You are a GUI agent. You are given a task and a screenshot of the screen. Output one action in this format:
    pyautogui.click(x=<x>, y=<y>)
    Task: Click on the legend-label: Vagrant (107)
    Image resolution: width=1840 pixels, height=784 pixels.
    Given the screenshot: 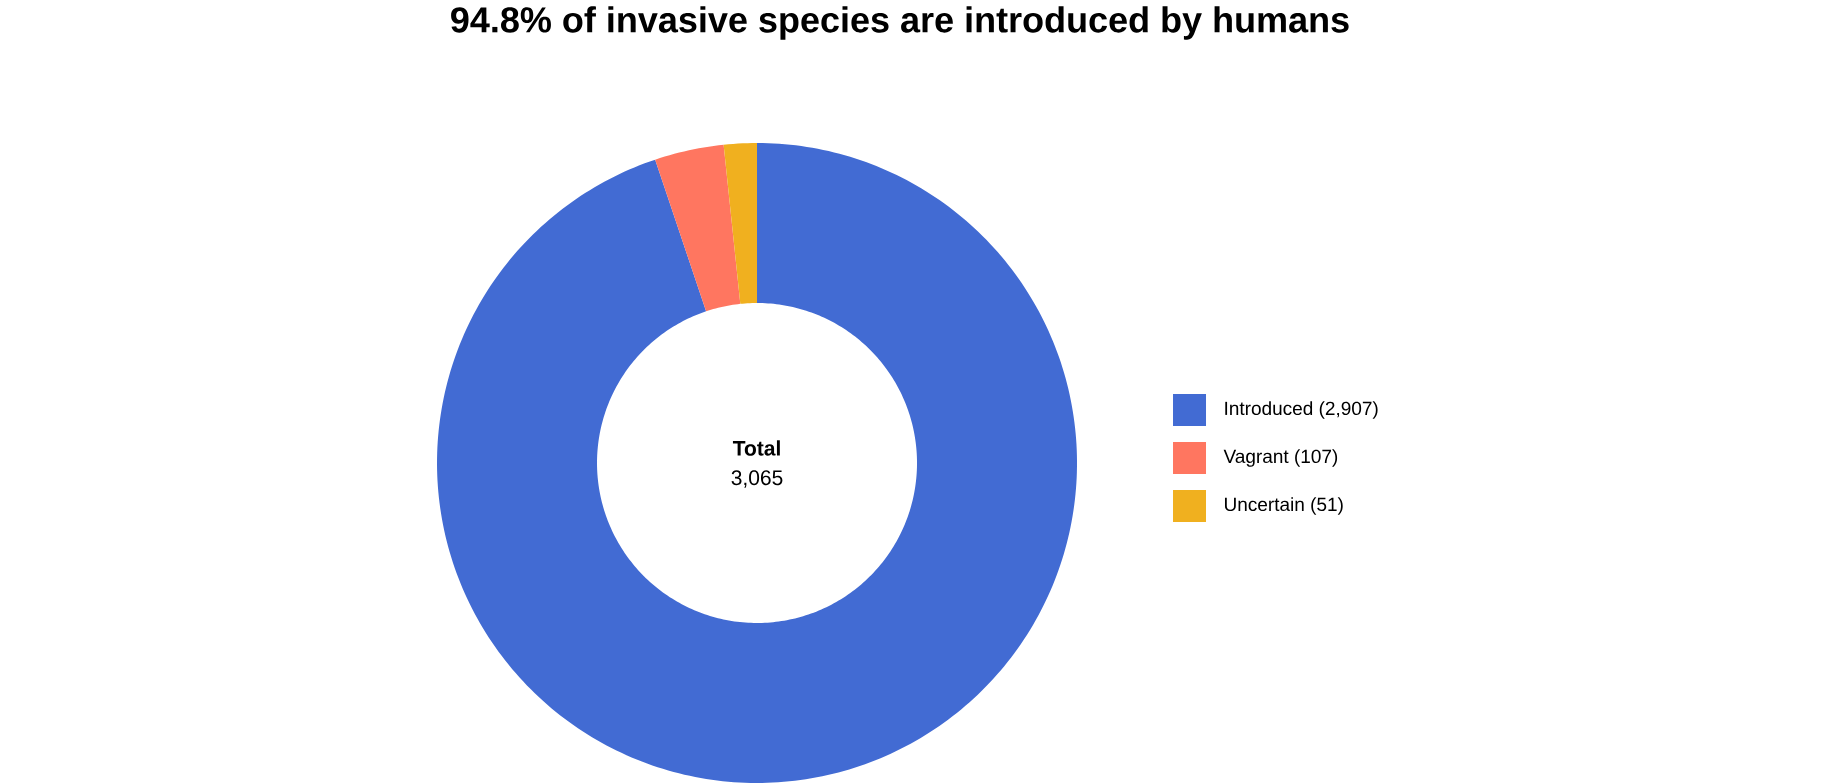 What is the action you would take?
    pyautogui.click(x=1280, y=458)
    